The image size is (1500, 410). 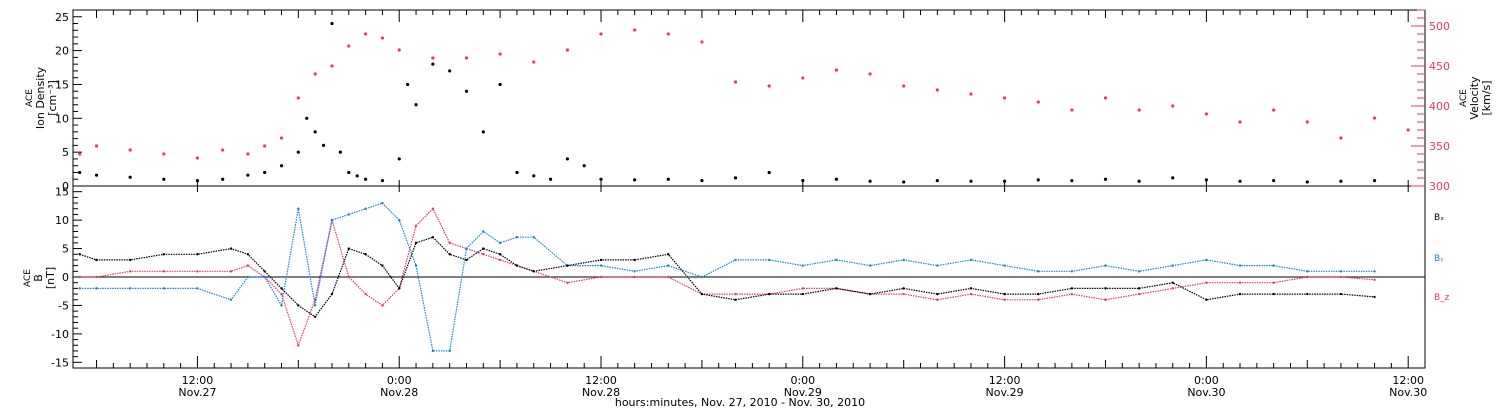 What do you see at coordinates (1005, 392) in the screenshot?
I see `date-tick-label: Nov.29` at bounding box center [1005, 392].